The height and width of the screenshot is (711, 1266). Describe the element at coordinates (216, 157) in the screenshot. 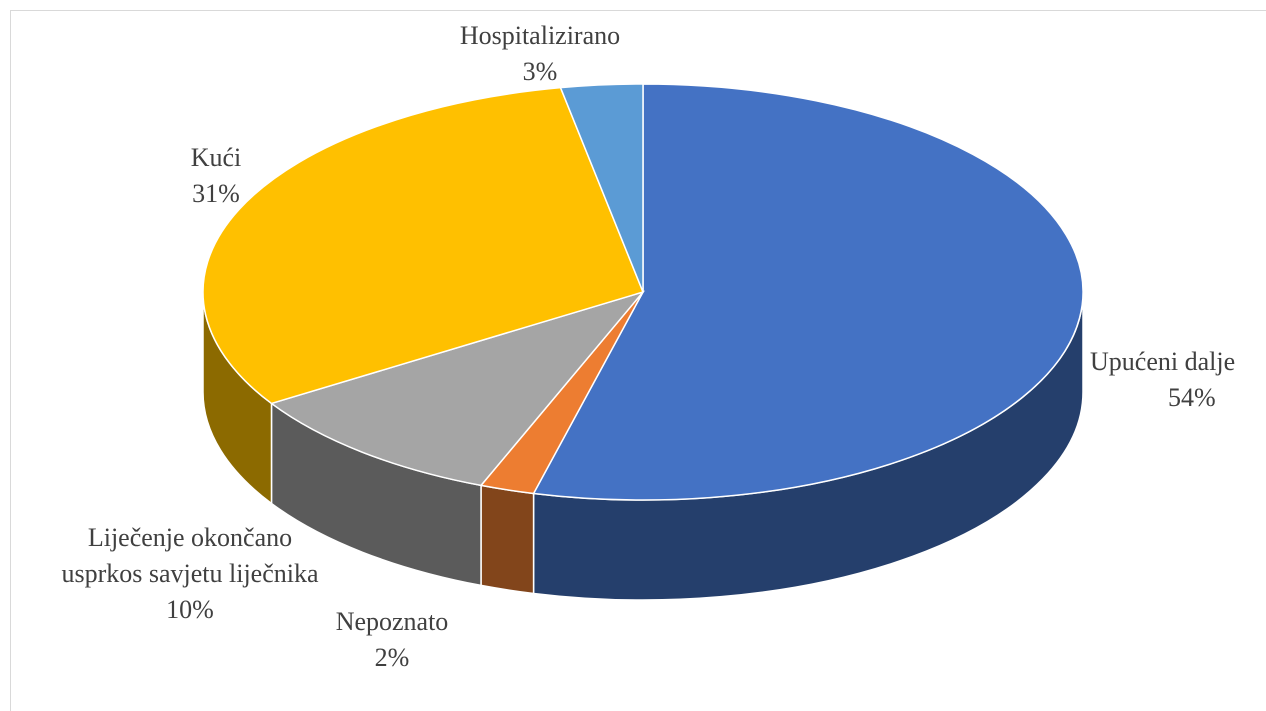

I see `category-label: Kući` at that location.